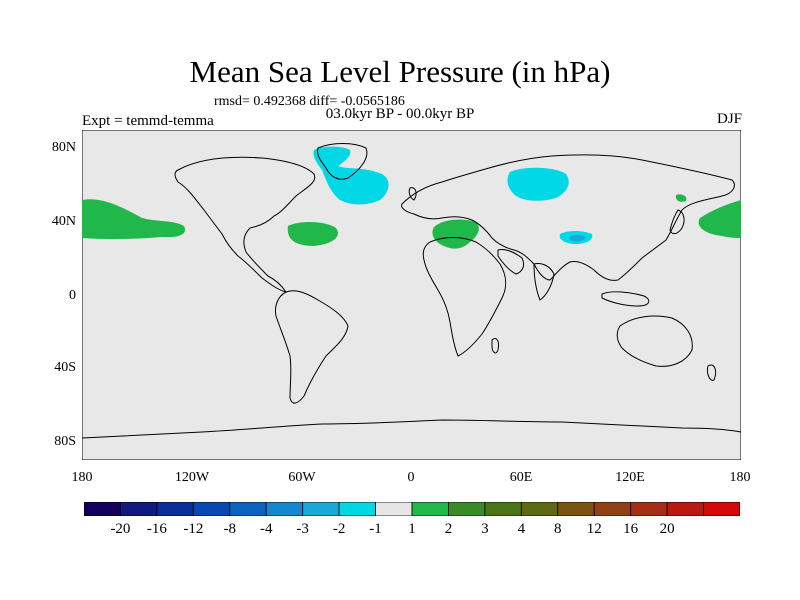 Image resolution: width=800 pixels, height=600 pixels. What do you see at coordinates (464, 297) in the screenshot?
I see `coast-africa` at bounding box center [464, 297].